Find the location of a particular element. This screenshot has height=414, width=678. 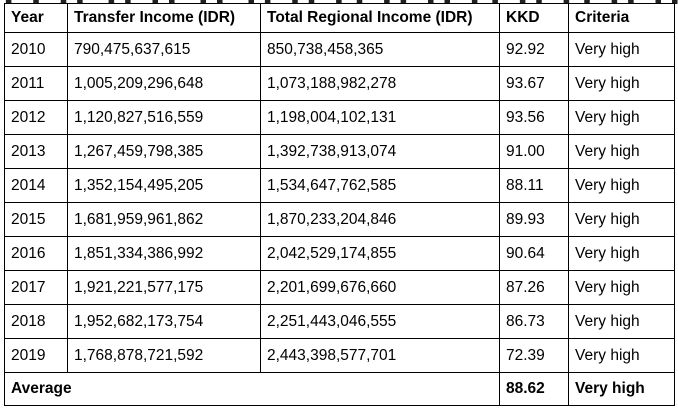

cell-total-regional-income: 2,251,443,046,555 is located at coordinates (380, 321).